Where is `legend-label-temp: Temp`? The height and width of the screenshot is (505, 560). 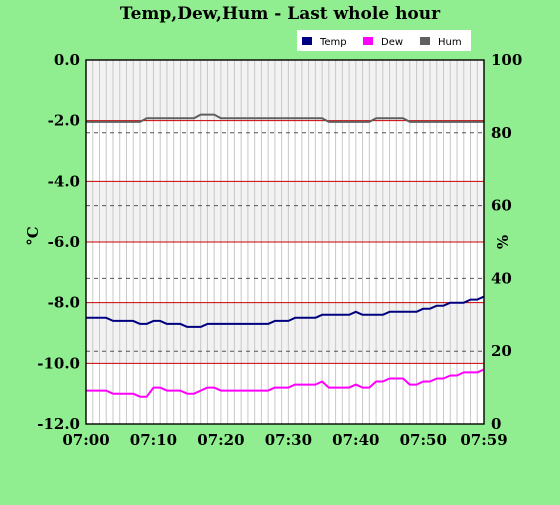 legend-label-temp: Temp is located at coordinates (333, 42).